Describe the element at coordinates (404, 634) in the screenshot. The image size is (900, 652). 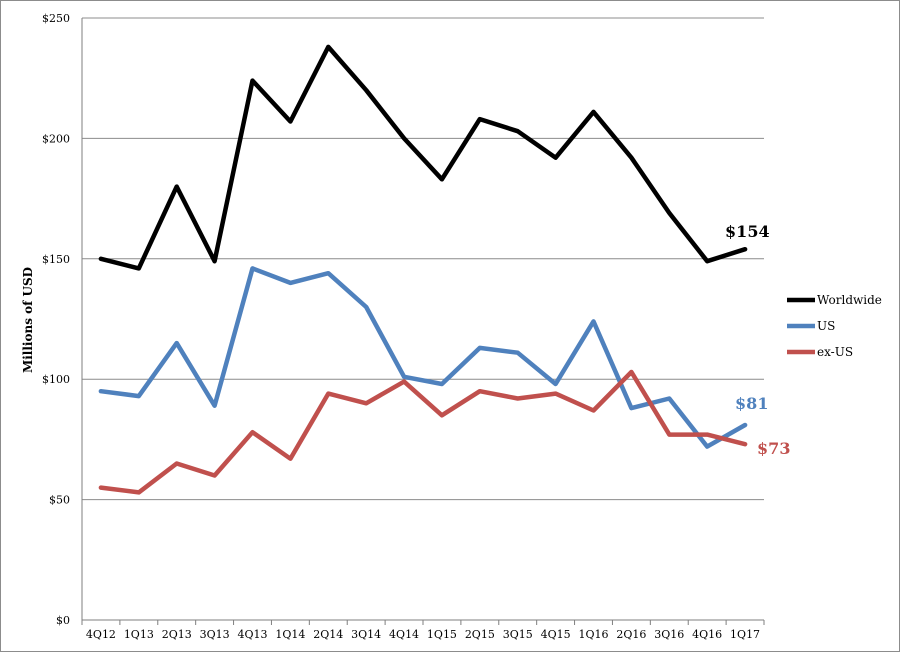
I see `x-tick-label: 4Q14` at that location.